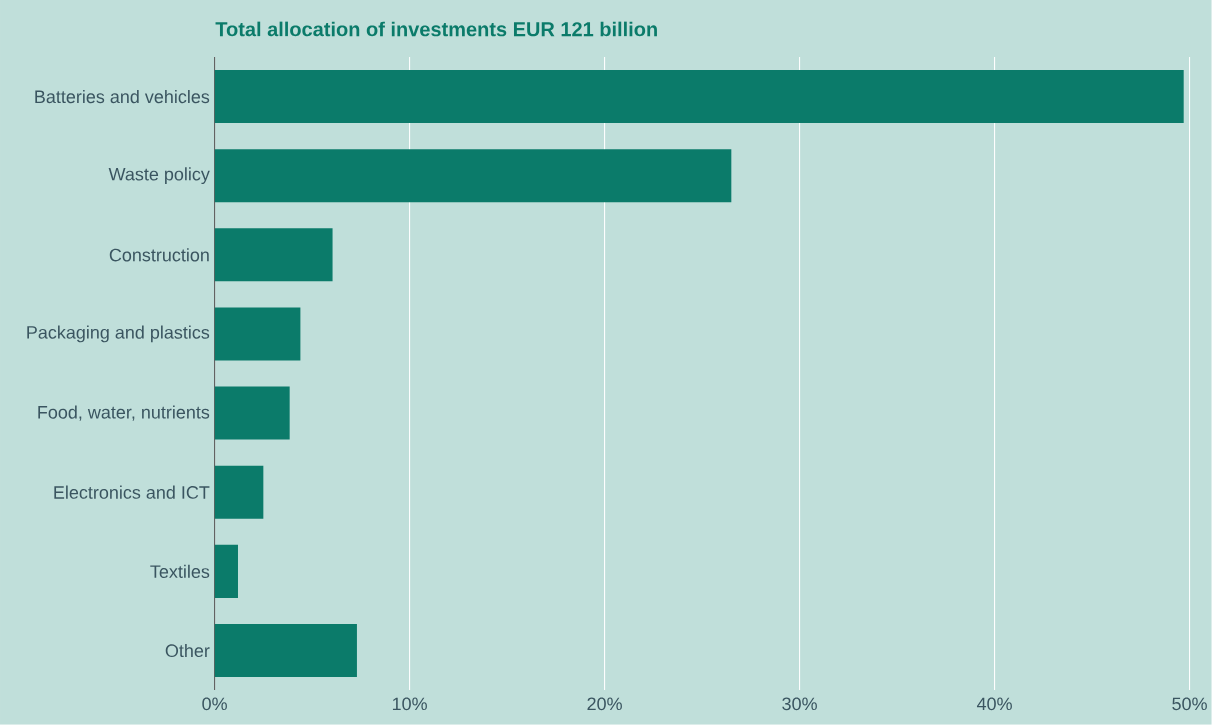 The width and height of the screenshot is (1212, 725). Describe the element at coordinates (799, 704) in the screenshot. I see `x-tick-label: 30%` at that location.